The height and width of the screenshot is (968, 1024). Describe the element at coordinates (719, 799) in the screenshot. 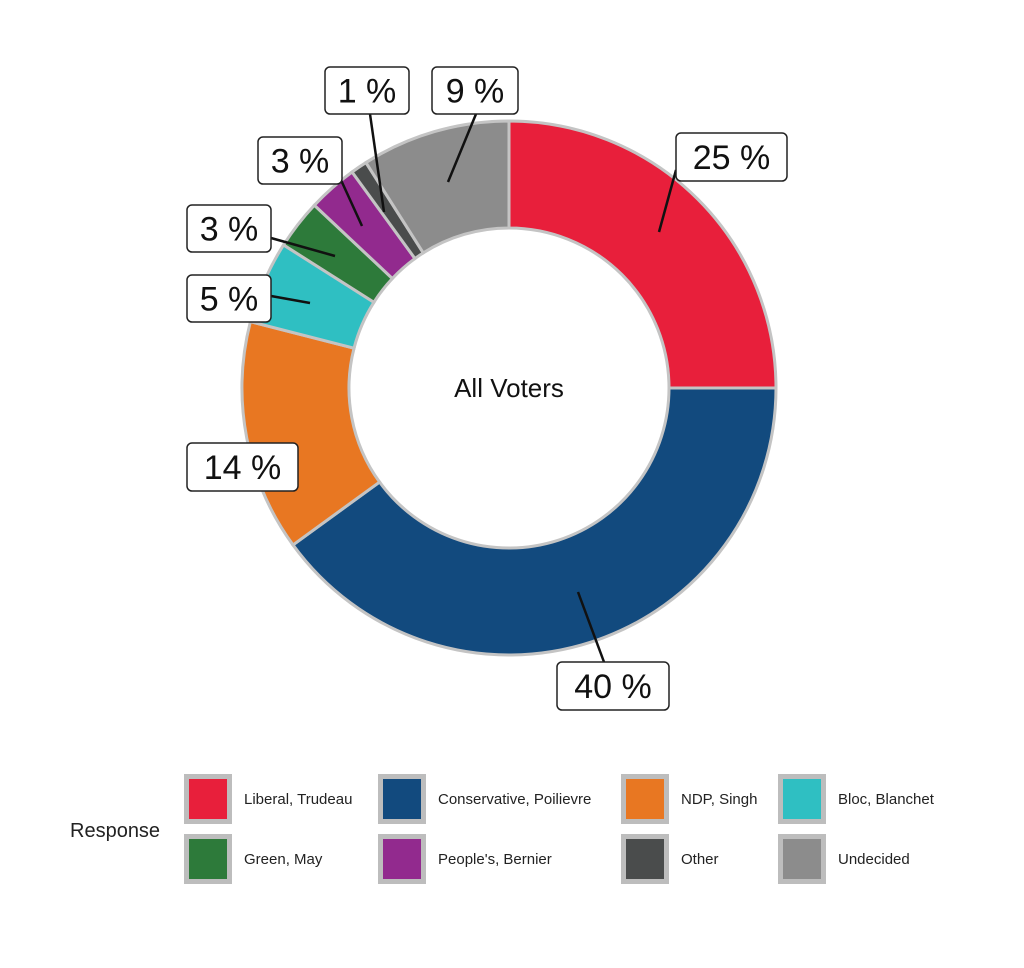

I see `legend-label: NDP, Singh` at that location.